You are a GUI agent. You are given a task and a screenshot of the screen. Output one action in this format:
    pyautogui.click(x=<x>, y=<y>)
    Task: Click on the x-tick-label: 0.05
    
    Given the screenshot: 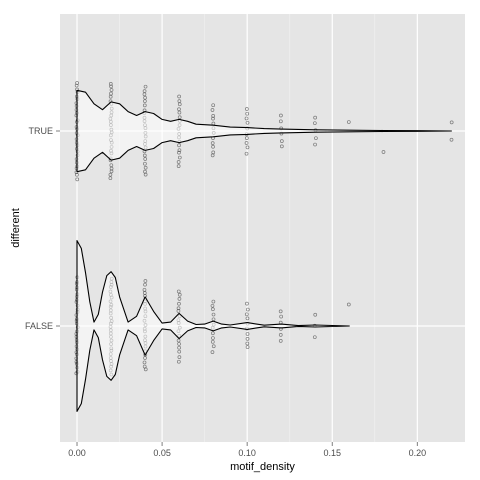 What is the action you would take?
    pyautogui.click(x=162, y=453)
    